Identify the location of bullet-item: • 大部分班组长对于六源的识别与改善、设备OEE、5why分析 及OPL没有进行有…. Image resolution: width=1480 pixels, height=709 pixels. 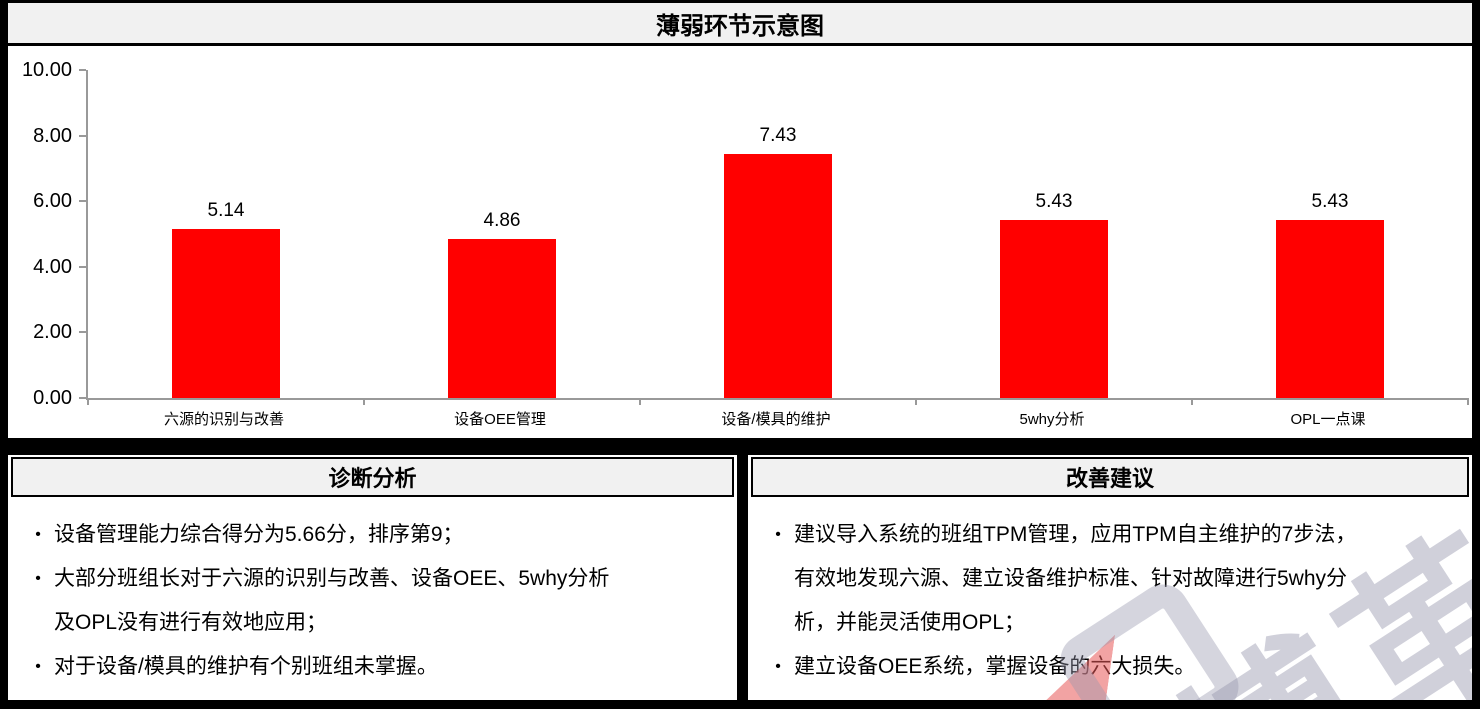
(375, 601).